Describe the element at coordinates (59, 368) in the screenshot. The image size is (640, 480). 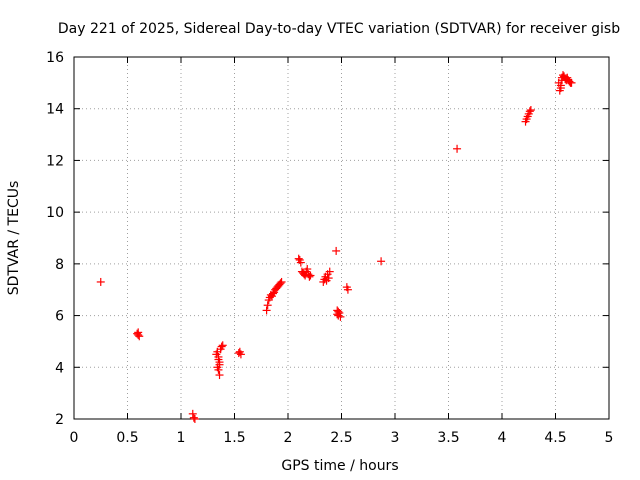
I see `y-tick-label: 4` at that location.